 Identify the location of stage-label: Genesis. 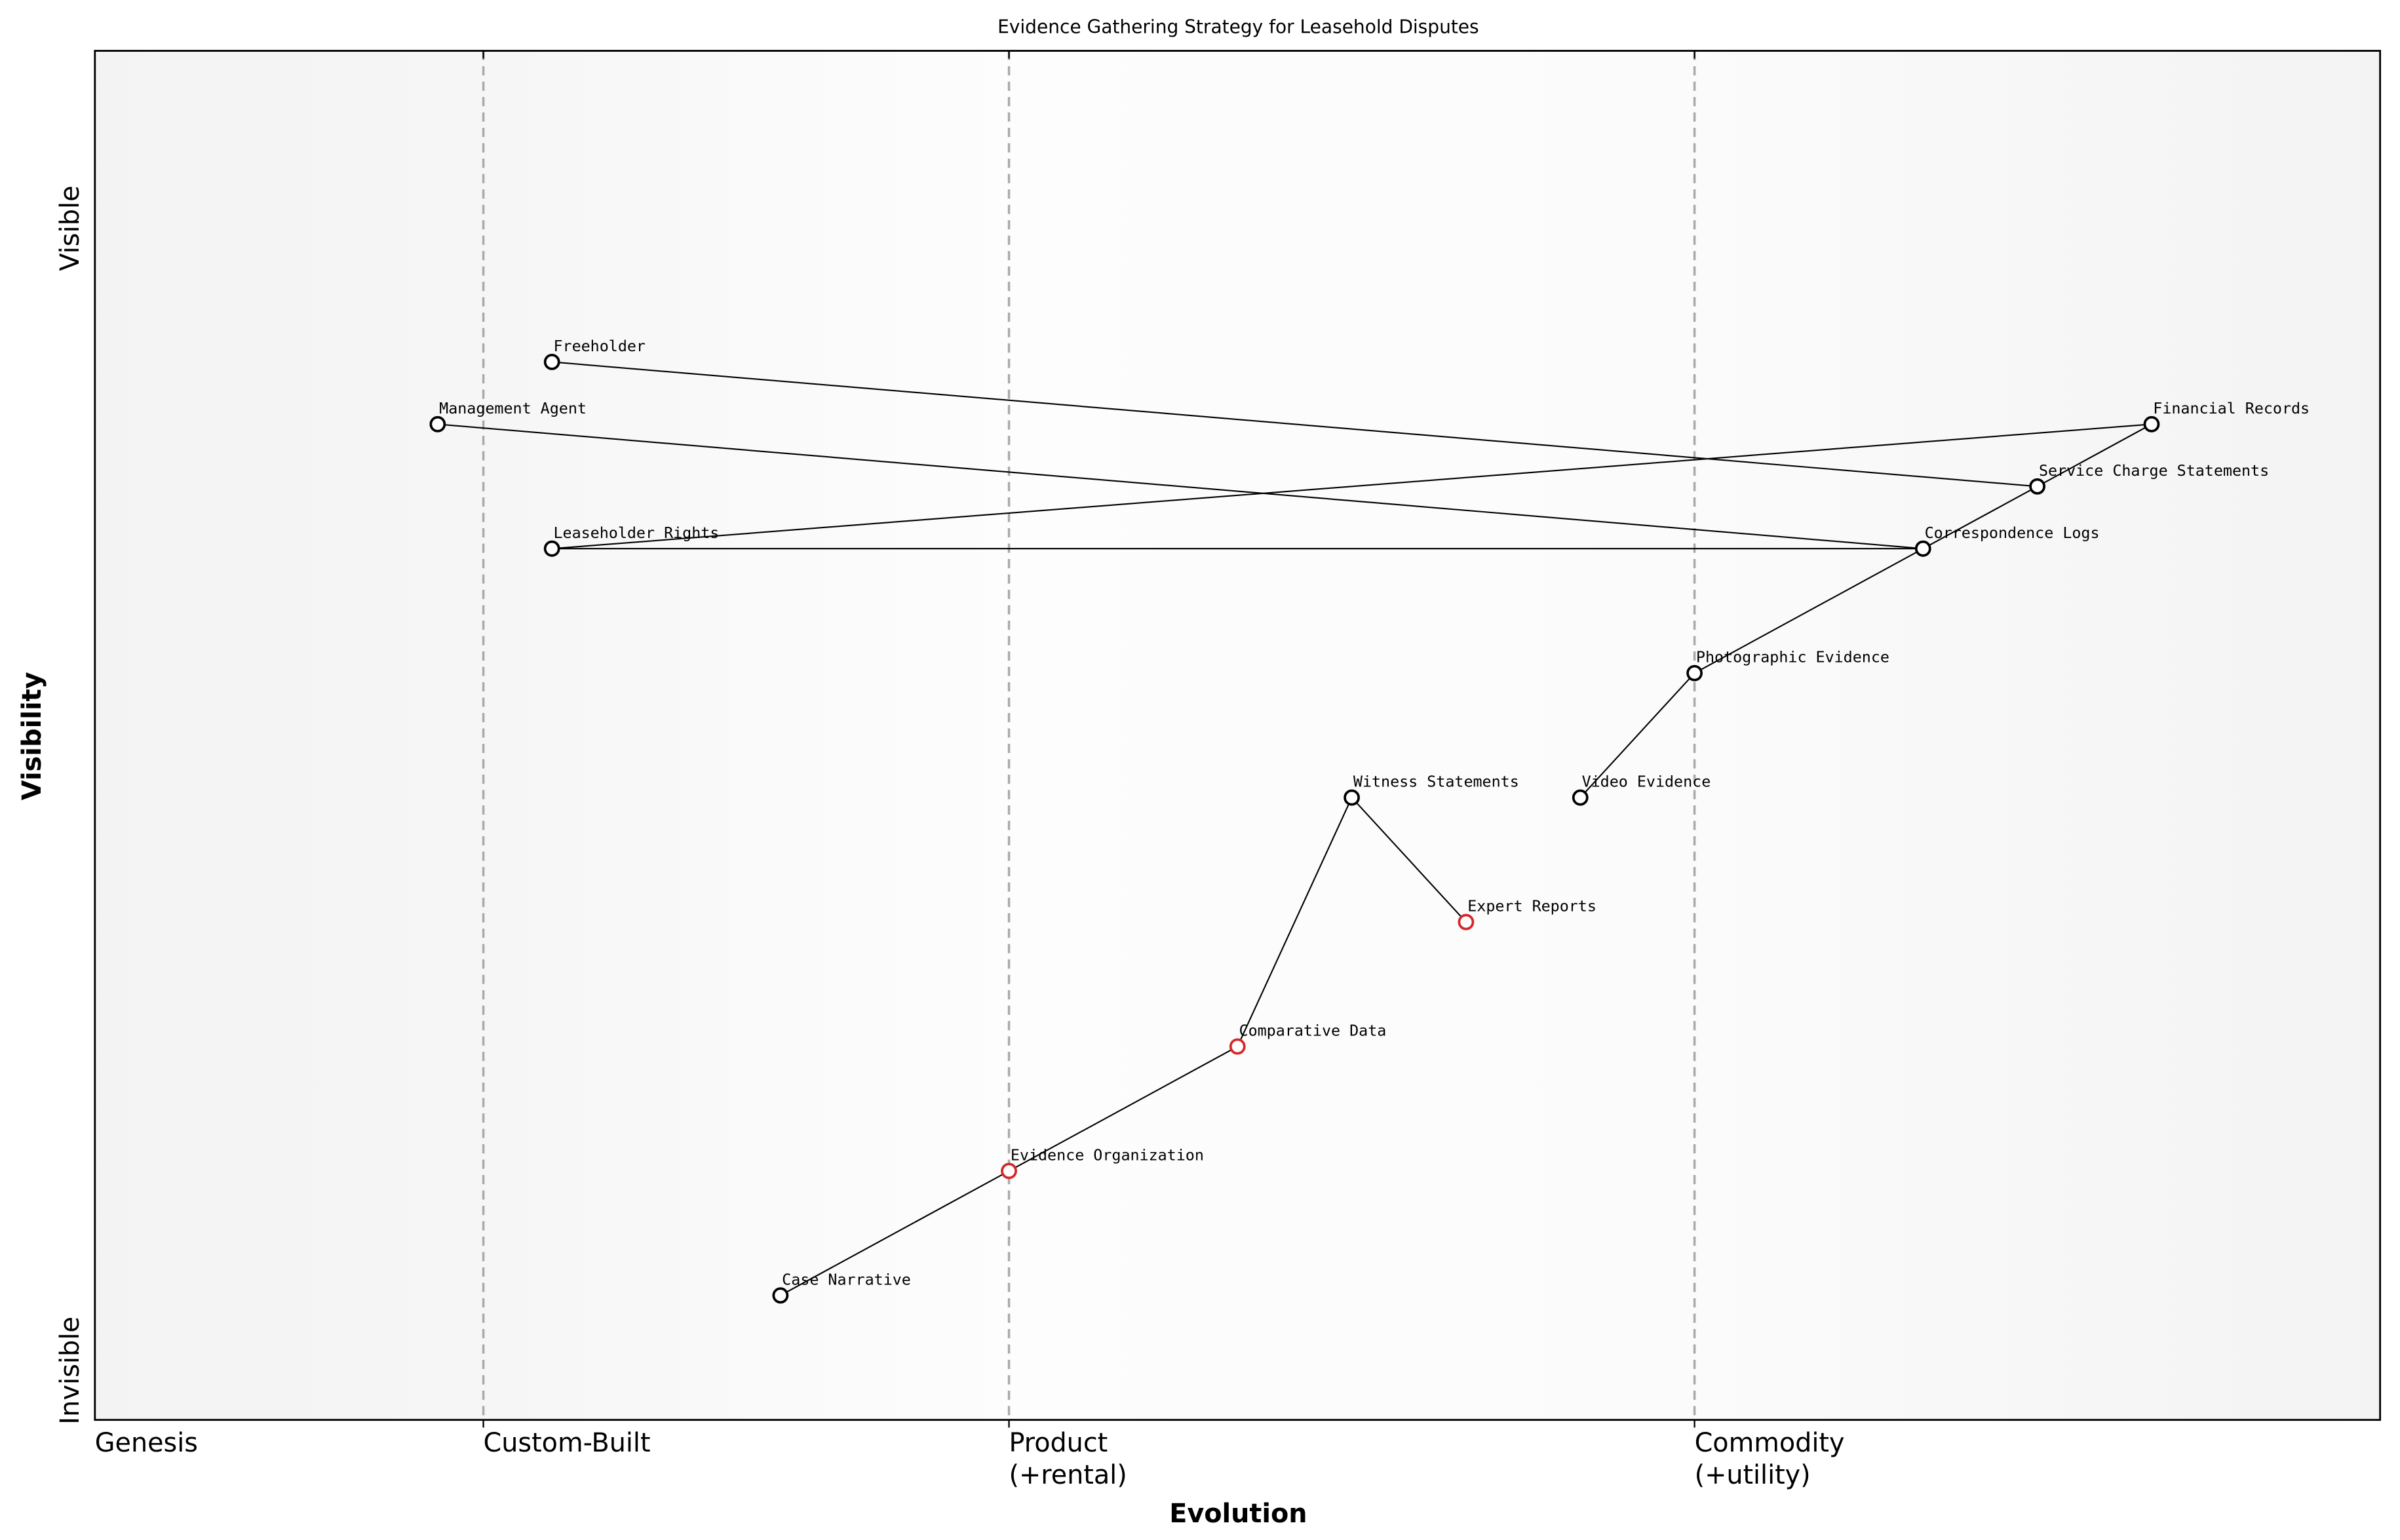
(146, 1443).